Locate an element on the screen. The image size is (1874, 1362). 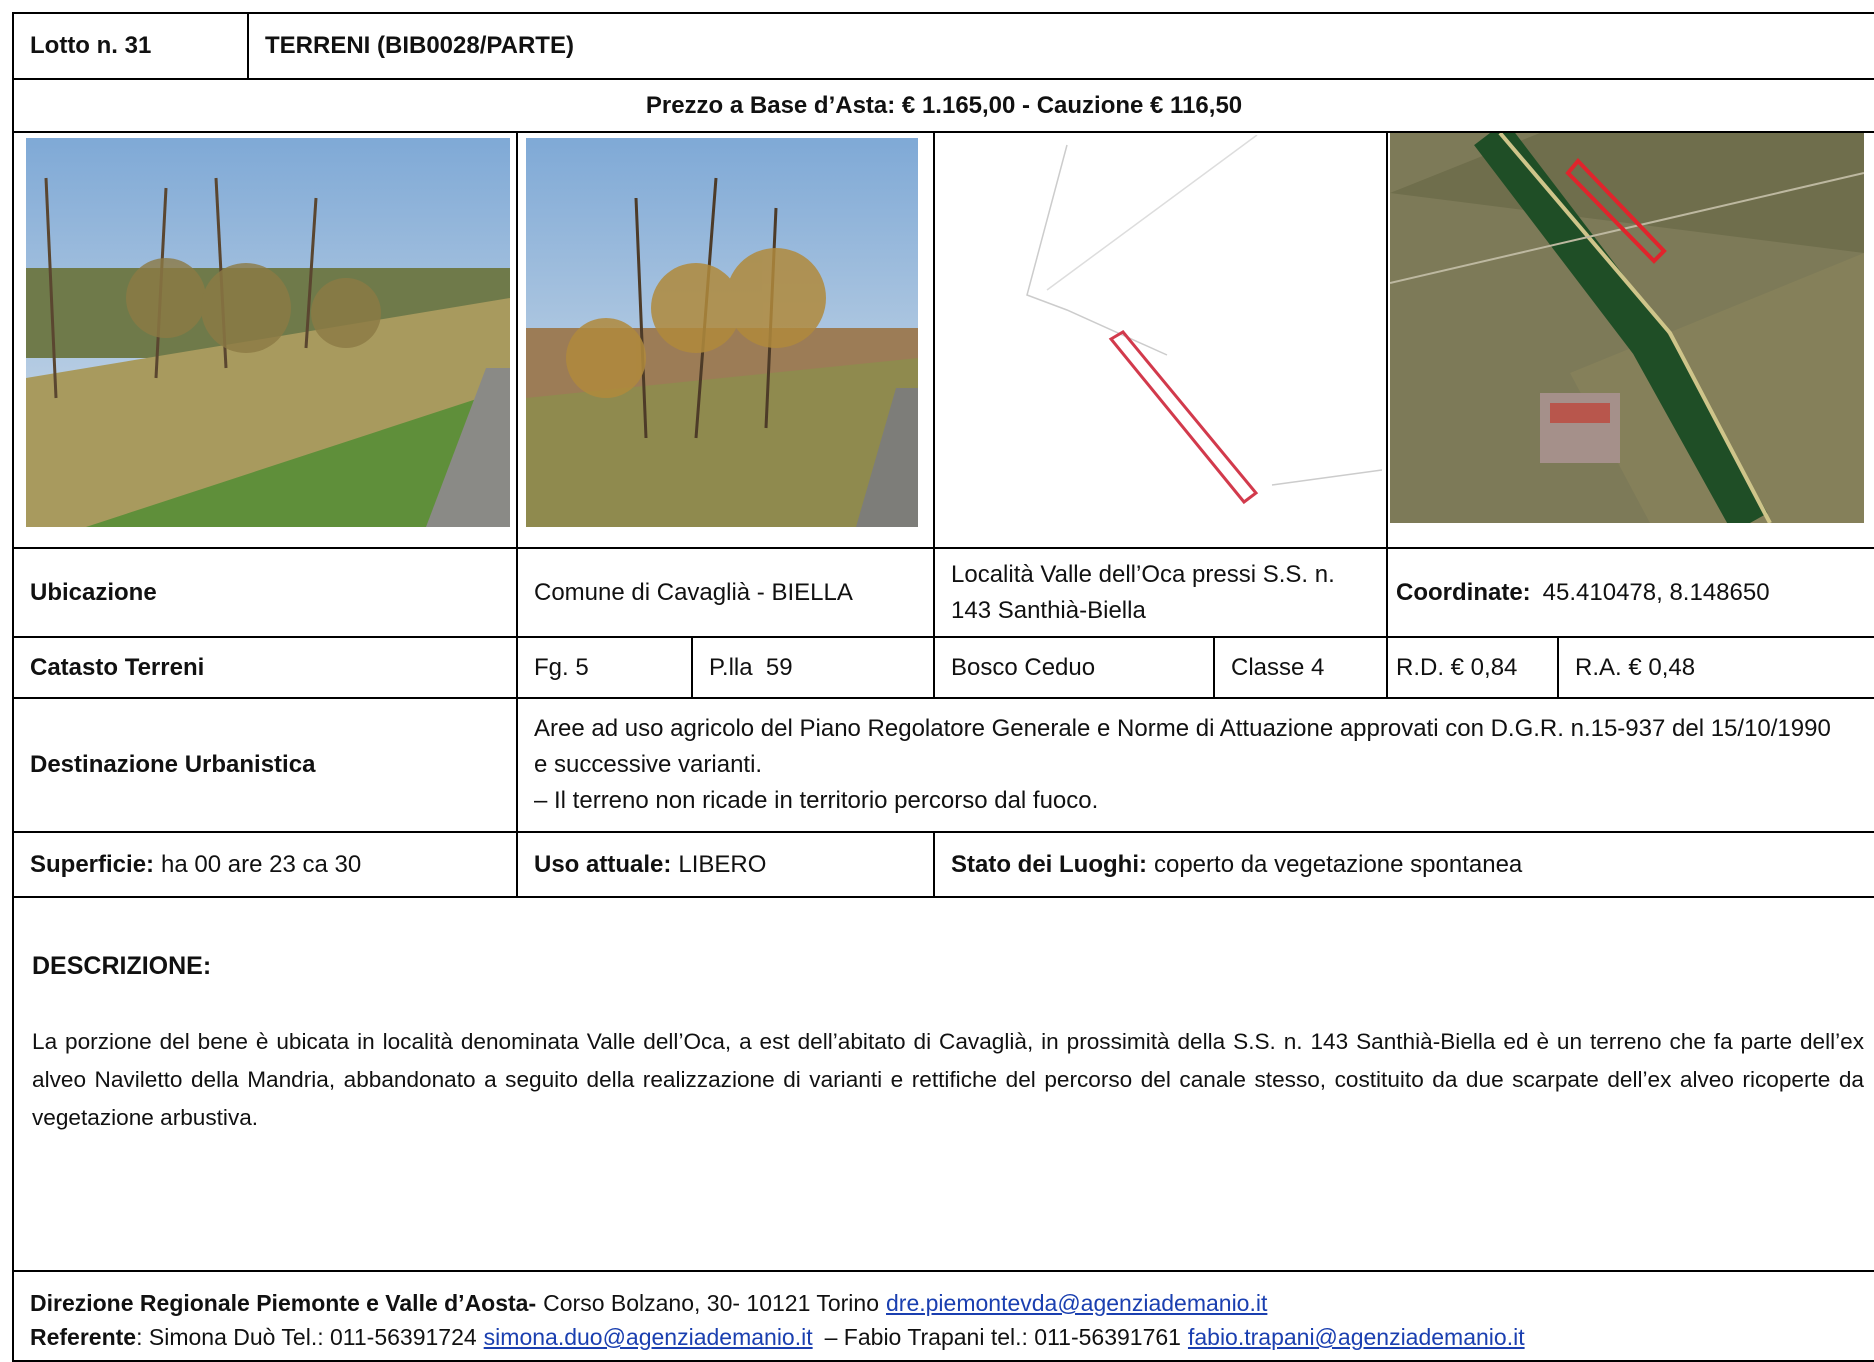
label-cell: Destinazione Urbanistica is located at coordinates (265, 765).